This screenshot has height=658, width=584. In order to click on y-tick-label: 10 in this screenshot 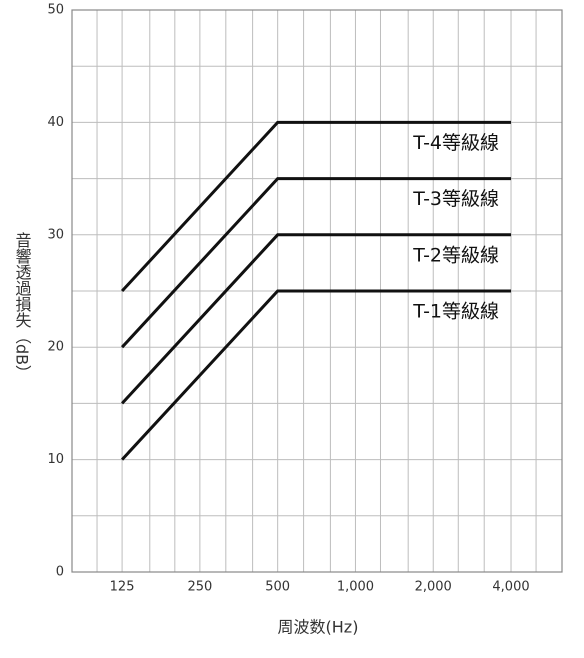, I will do `click(55, 459)`.